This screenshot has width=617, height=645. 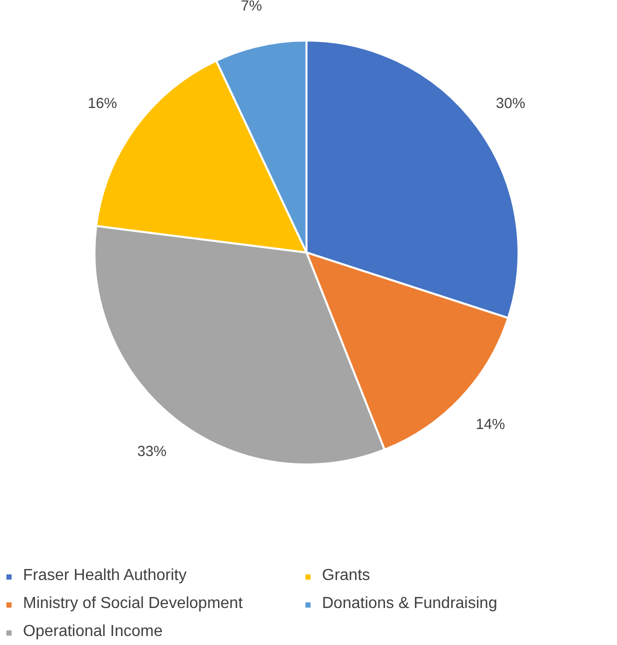 I want to click on legend-label: Ministry of Social Development, so click(x=133, y=604).